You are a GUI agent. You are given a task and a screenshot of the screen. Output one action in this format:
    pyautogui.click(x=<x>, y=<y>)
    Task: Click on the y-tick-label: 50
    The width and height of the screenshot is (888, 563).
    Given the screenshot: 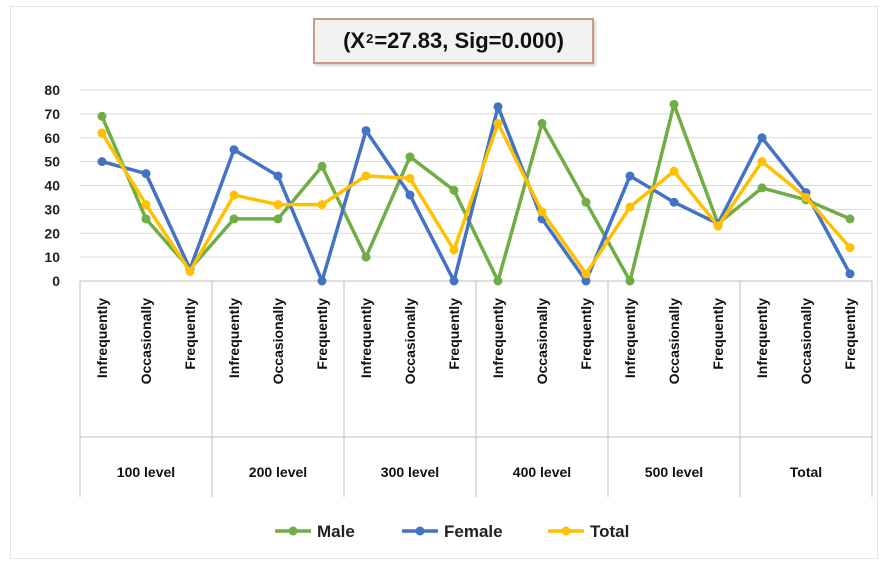 What is the action you would take?
    pyautogui.click(x=52, y=162)
    